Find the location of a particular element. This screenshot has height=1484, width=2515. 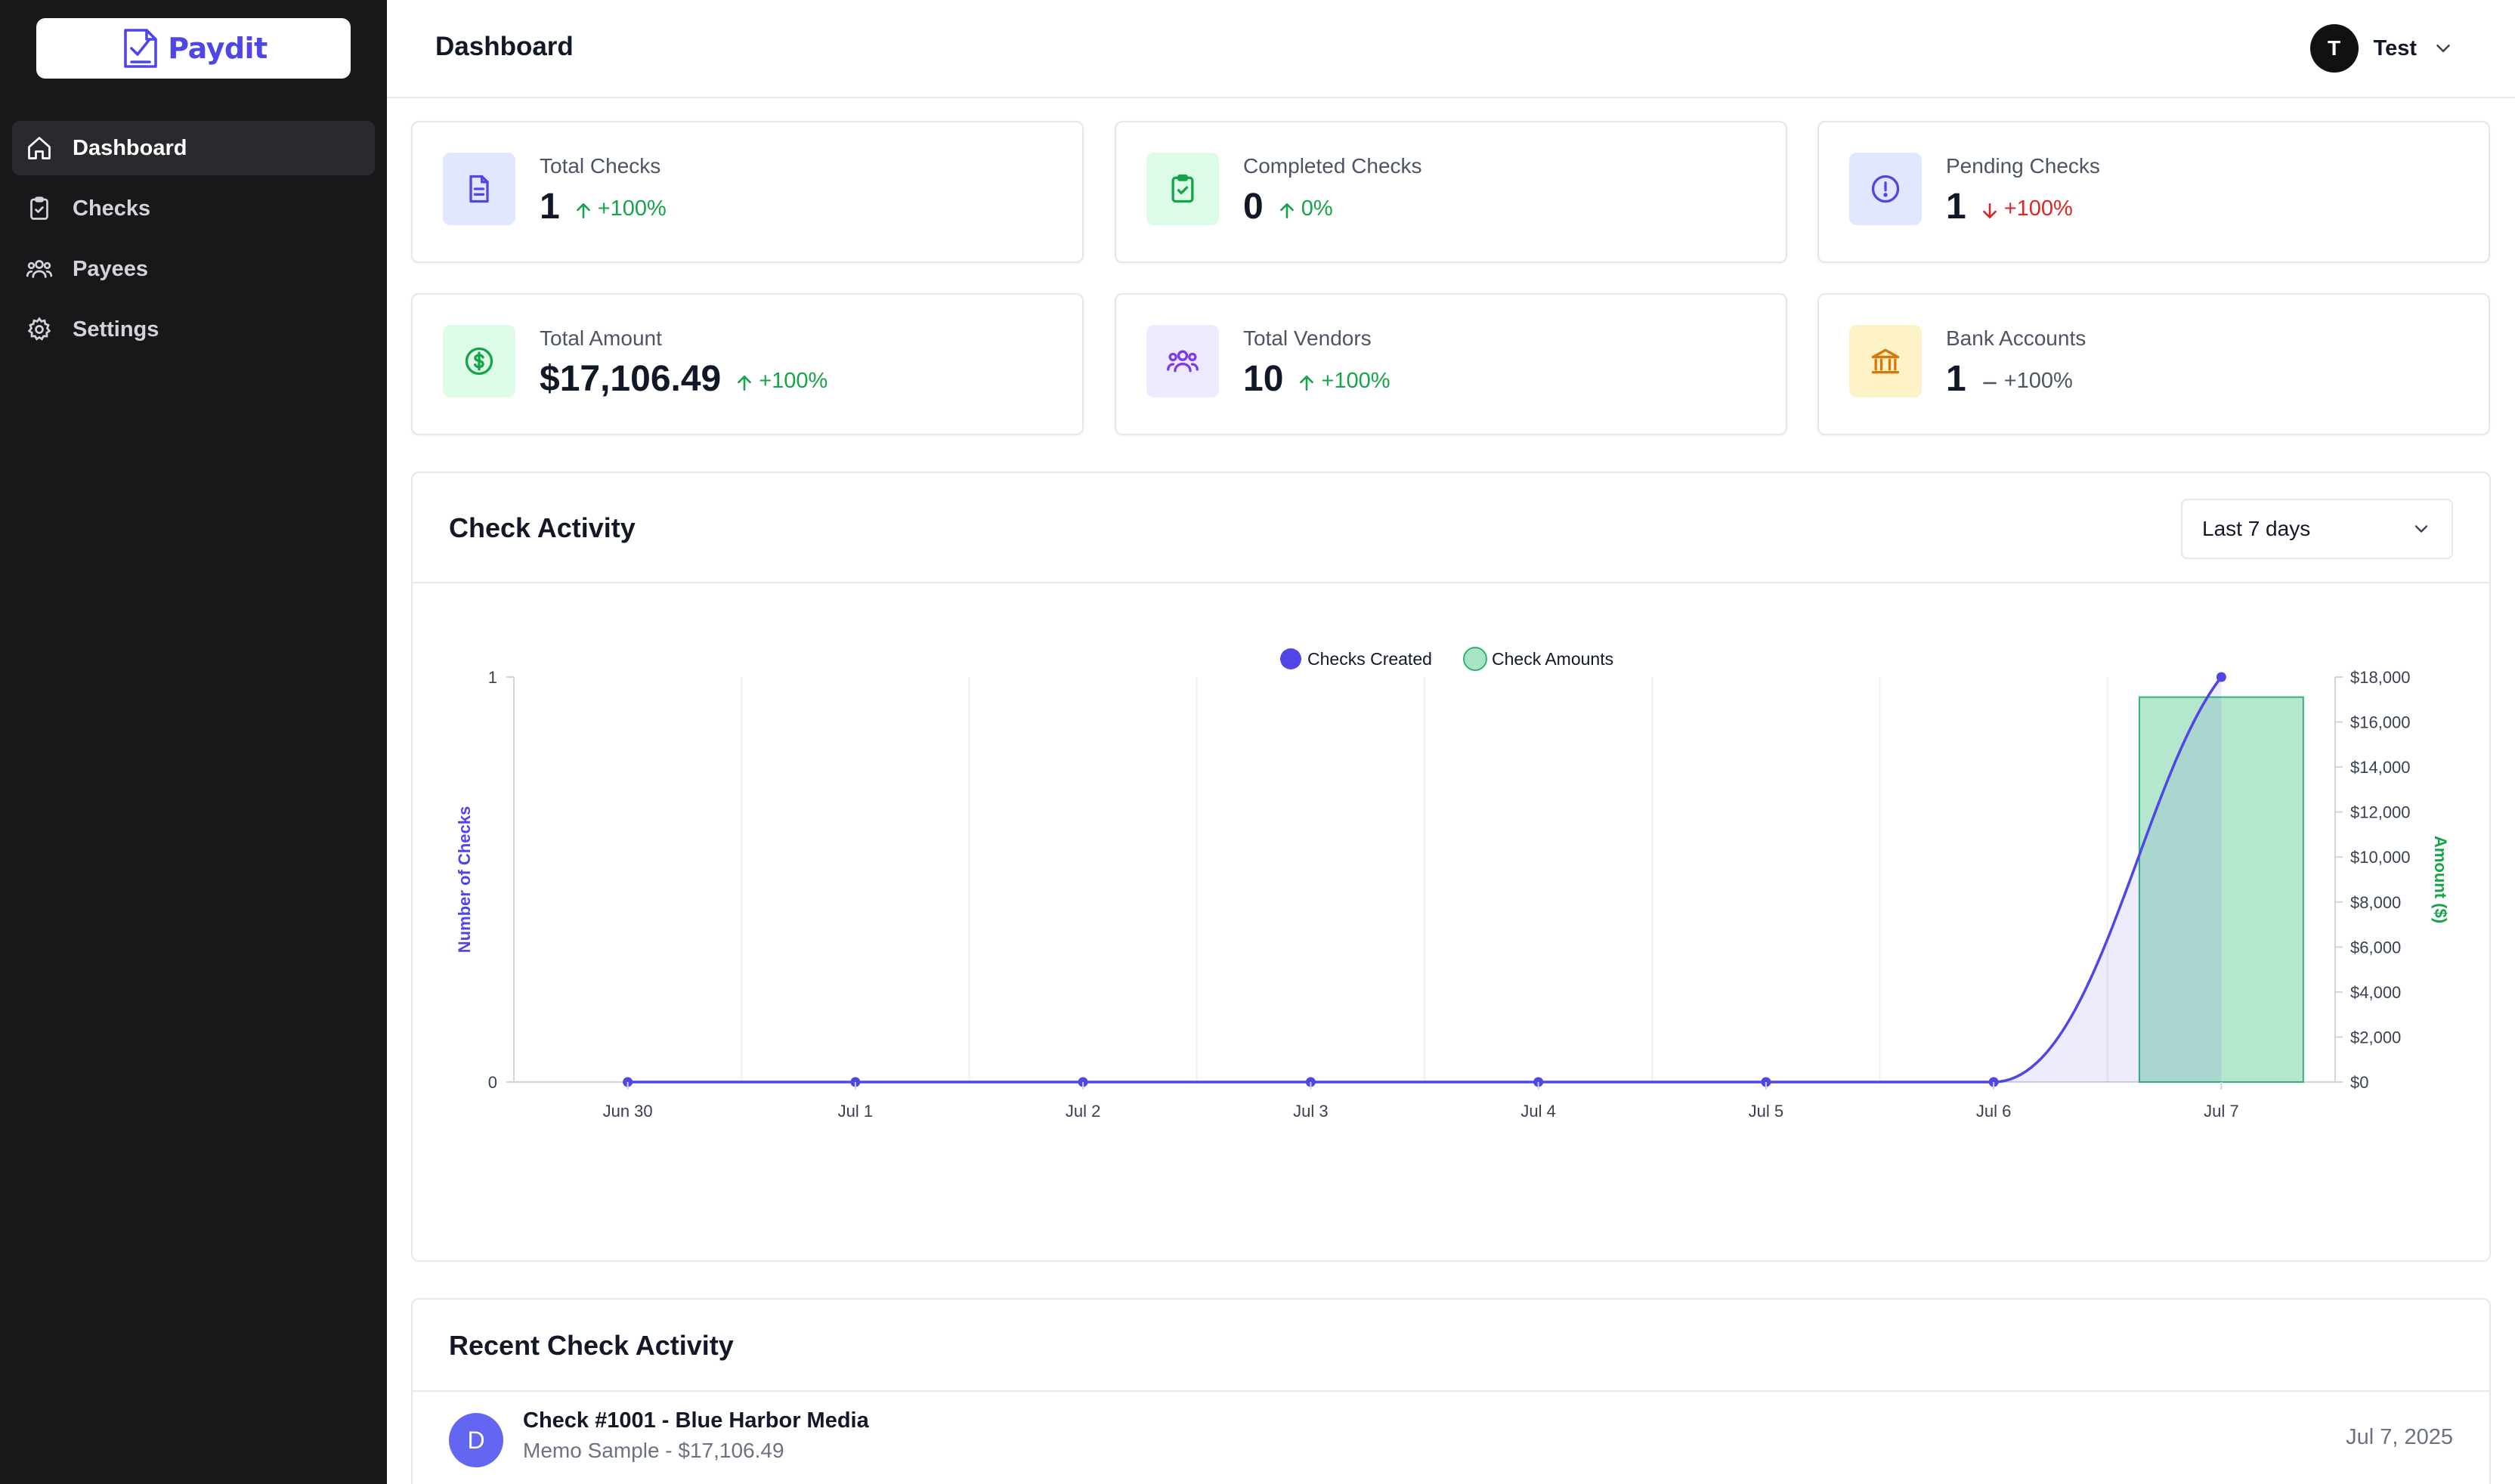

check-document-icon is located at coordinates (141, 48).